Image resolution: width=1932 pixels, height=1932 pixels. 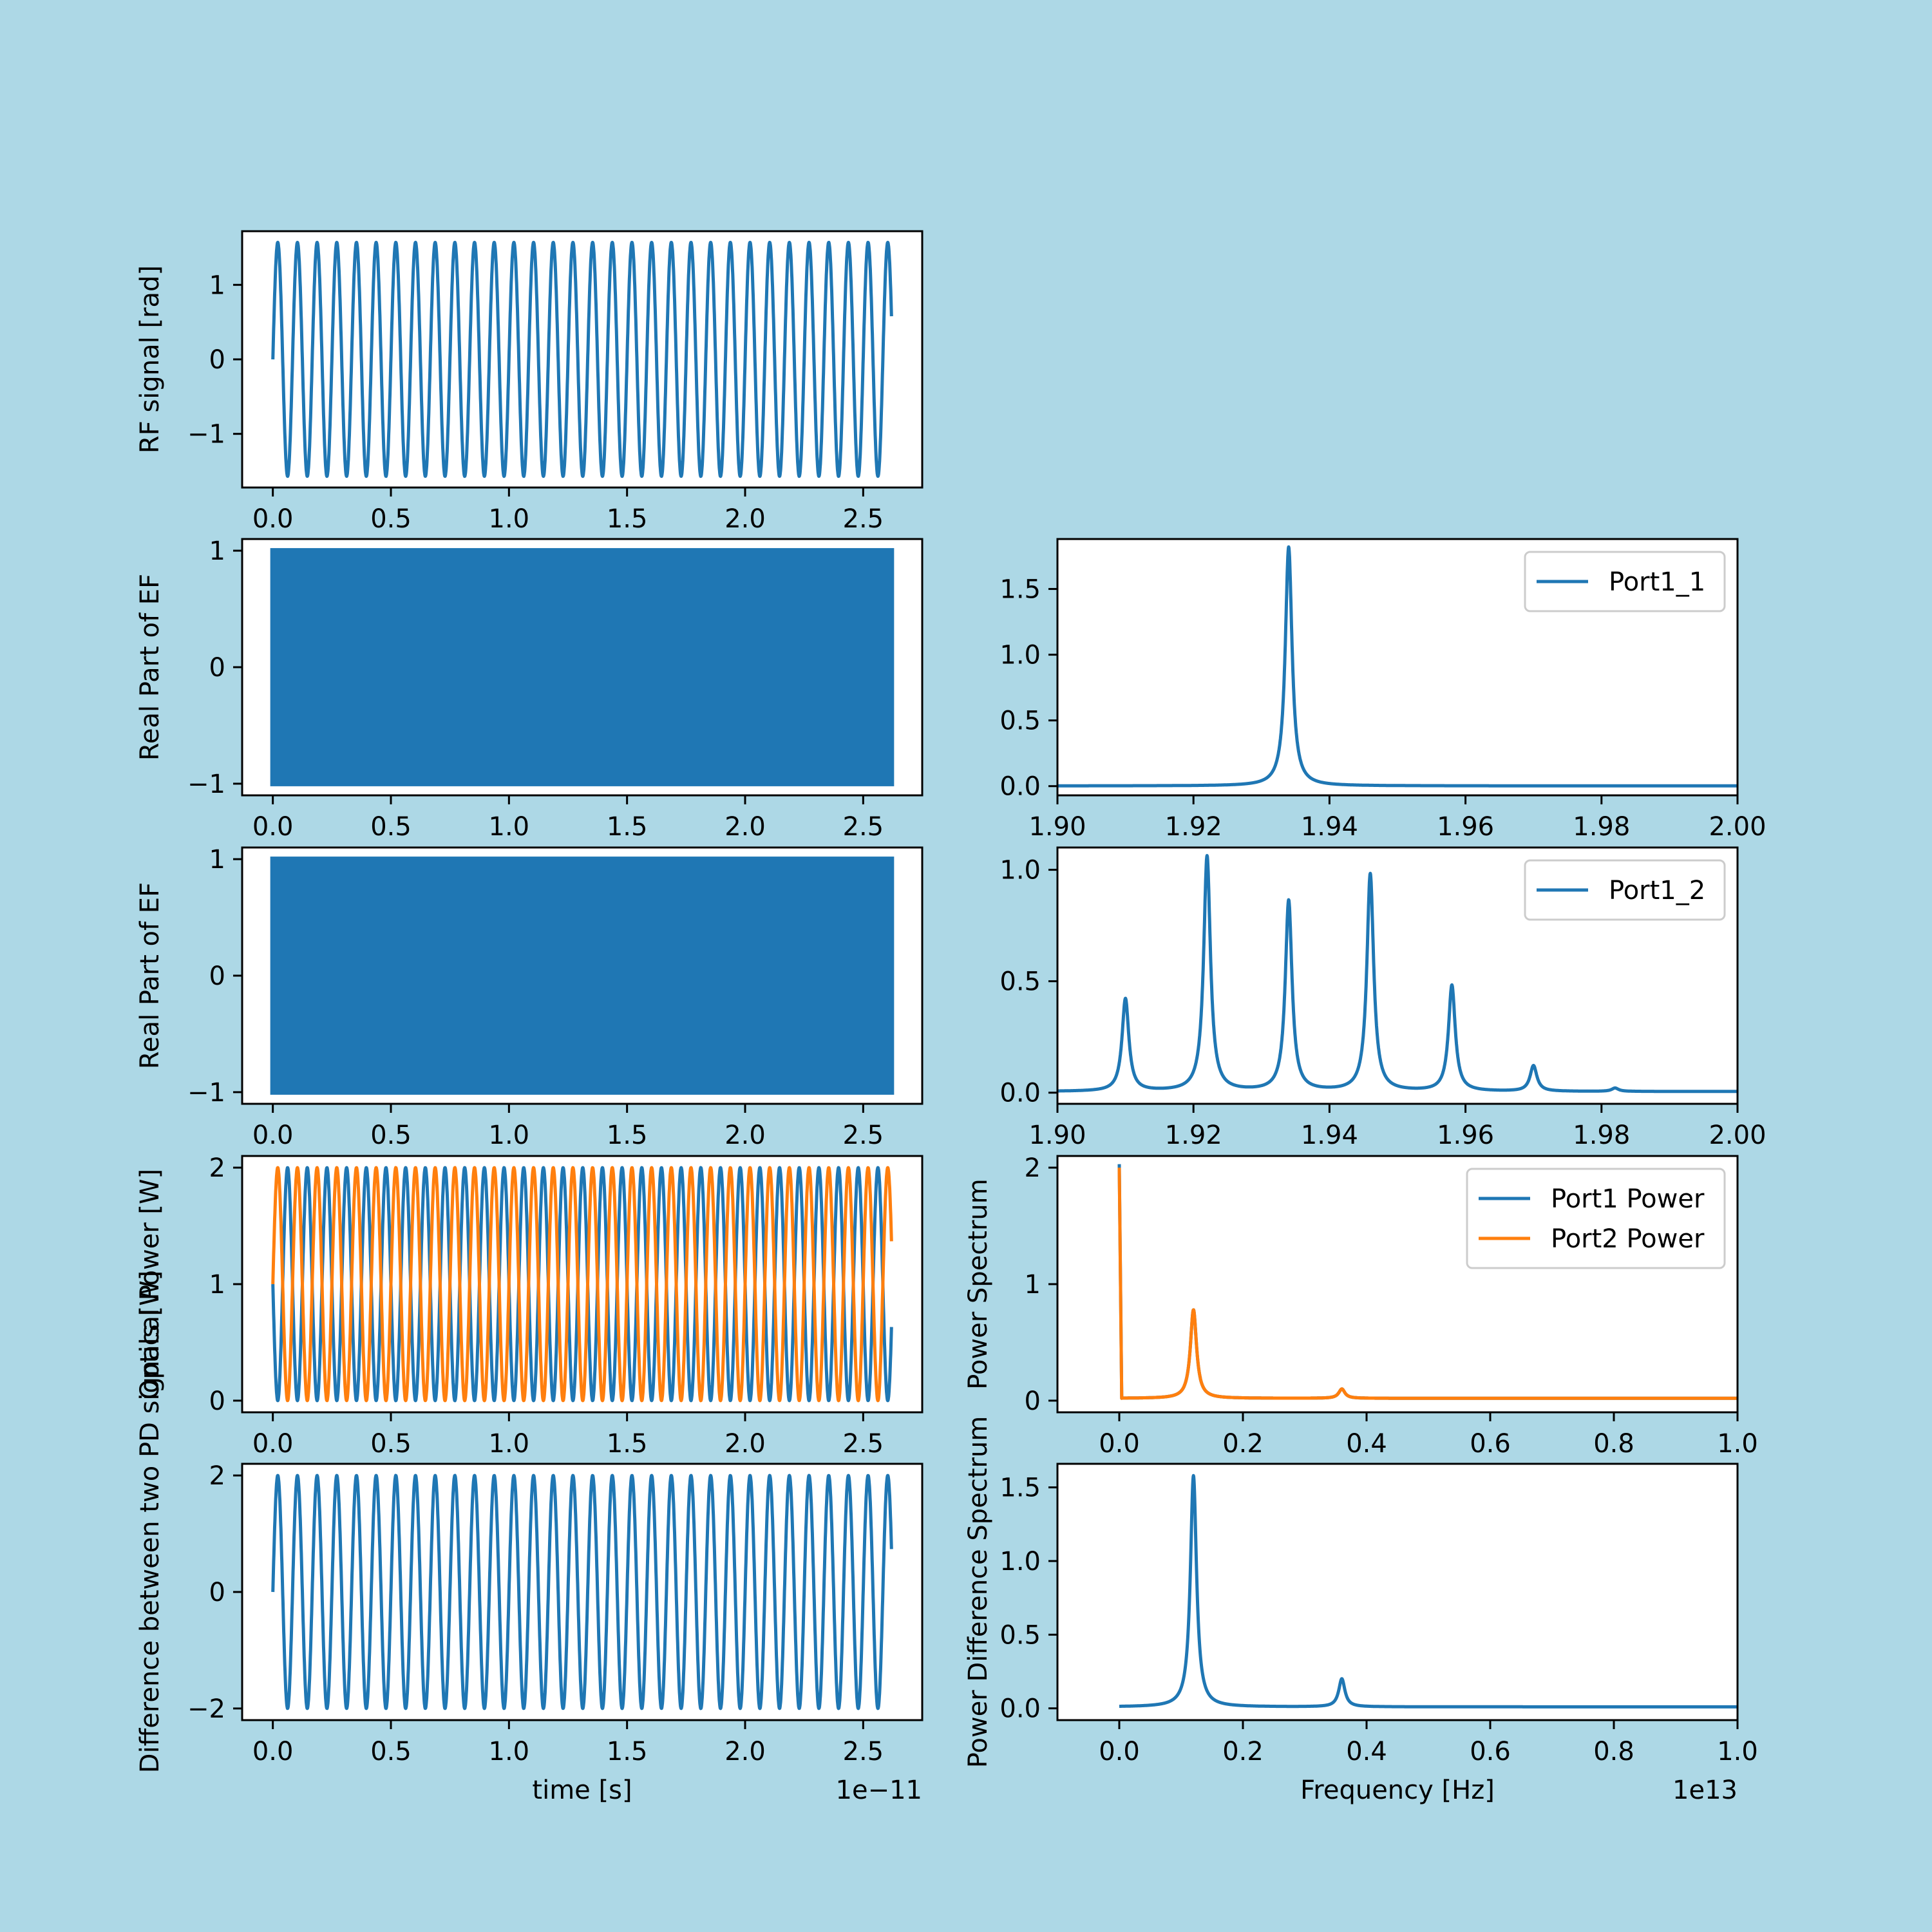 What do you see at coordinates (1628, 1199) in the screenshot?
I see `legend-label: Port1 Power` at bounding box center [1628, 1199].